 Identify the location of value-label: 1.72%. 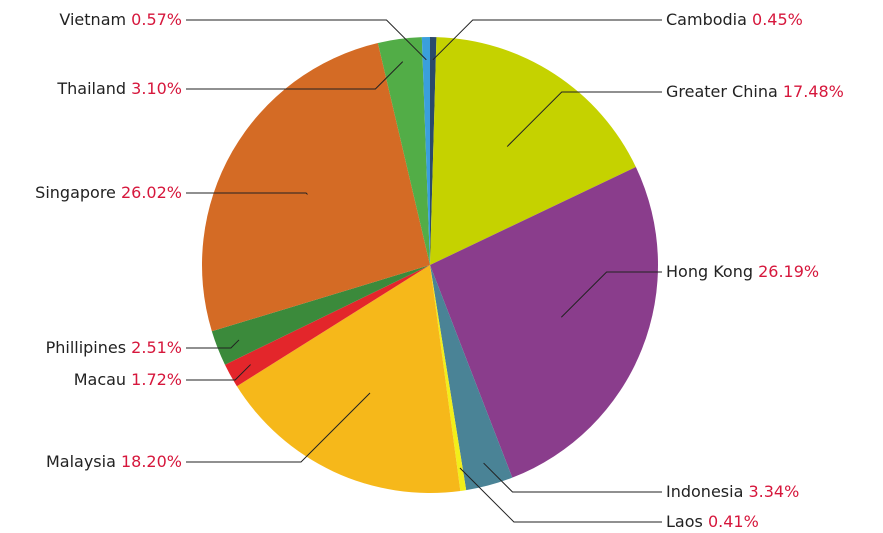
(156, 379).